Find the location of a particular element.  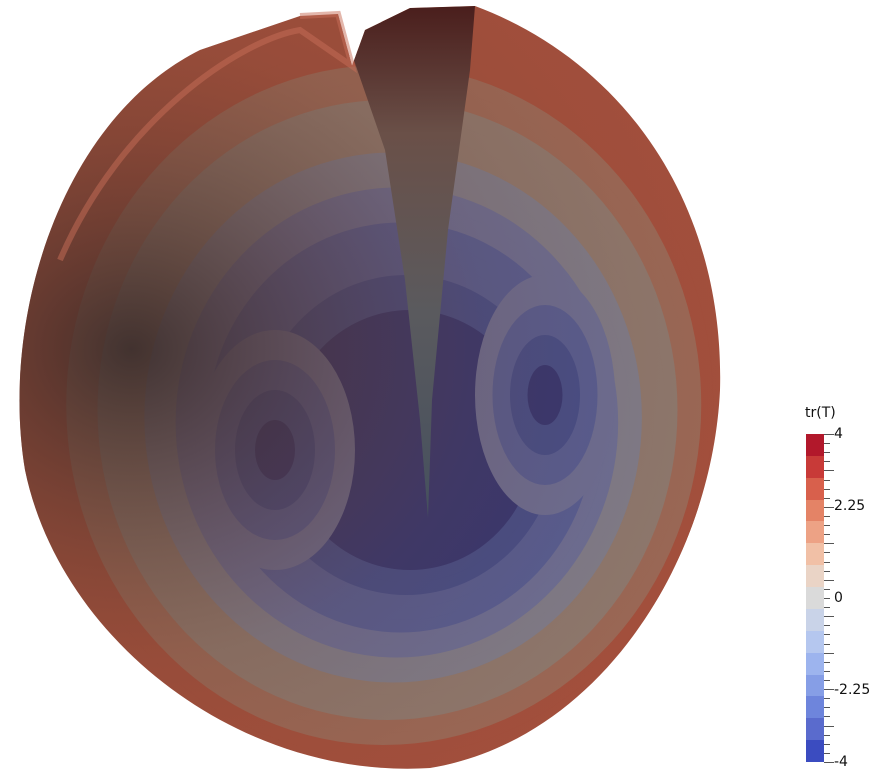

colorbar-title: tr(T) is located at coordinates (820, 413).